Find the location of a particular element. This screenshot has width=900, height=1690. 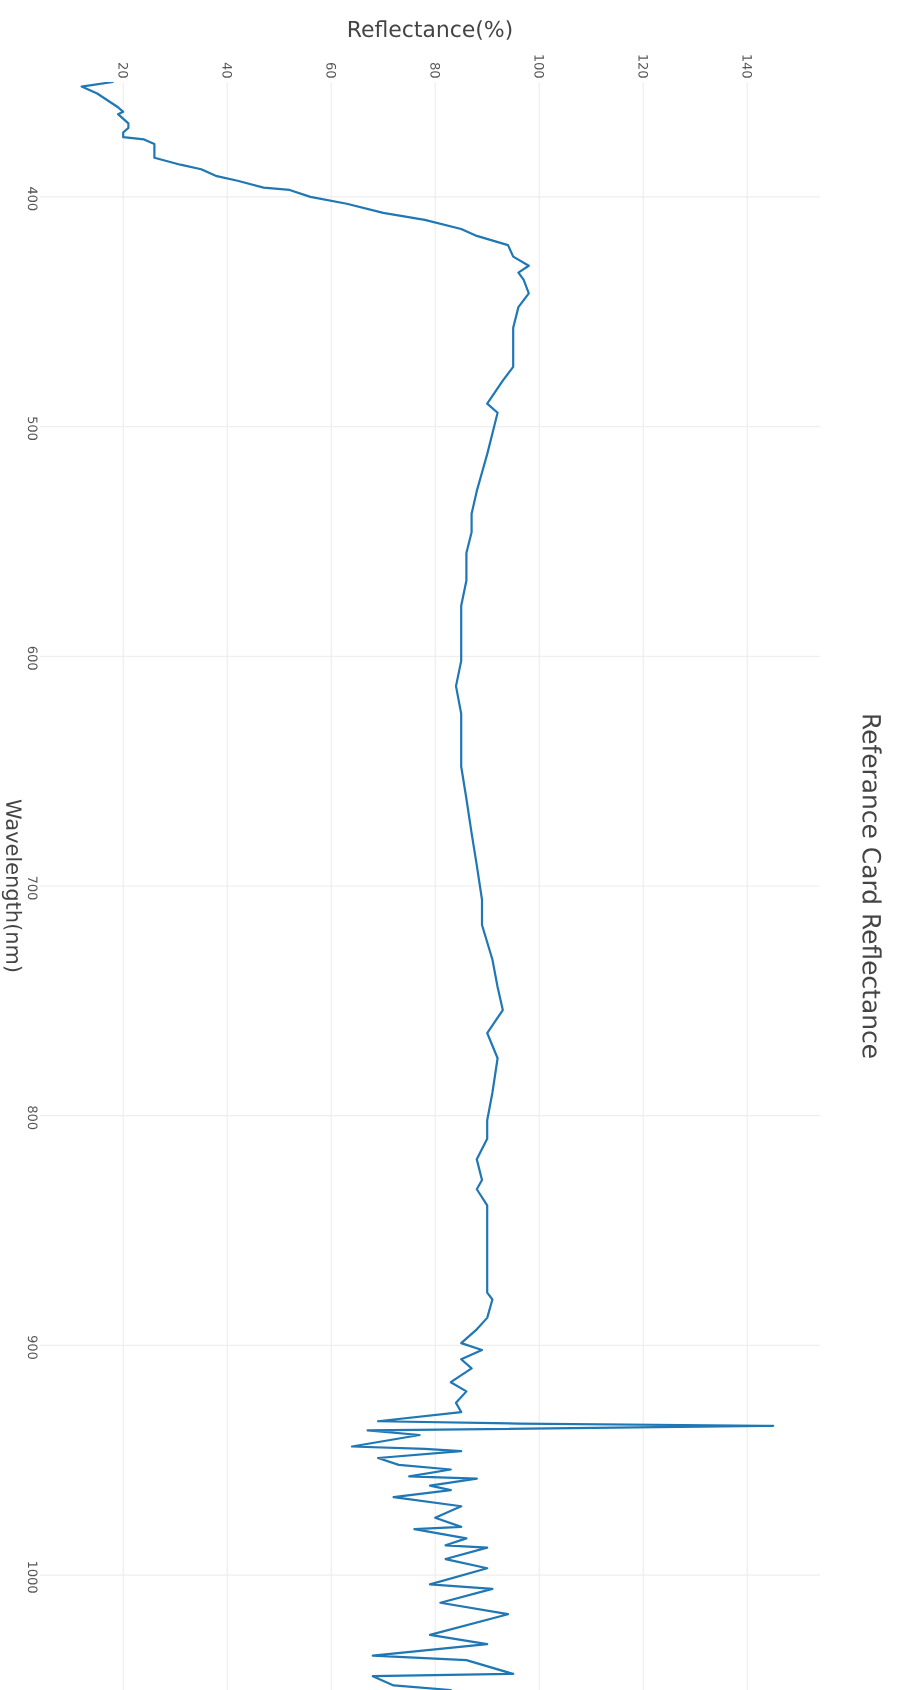

text: Referance Card Reflectance is located at coordinates (872, 886).